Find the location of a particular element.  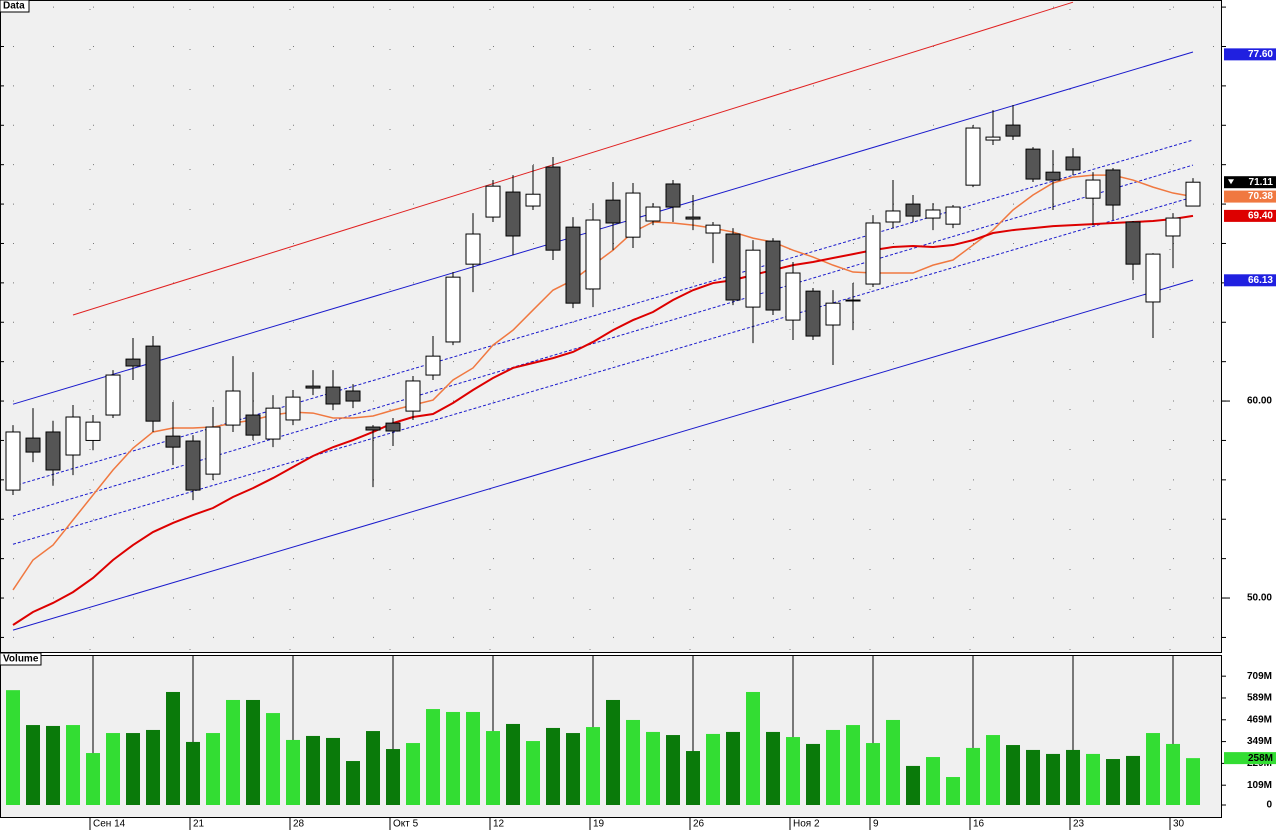

x-tick-label: 28 is located at coordinates (299, 824).